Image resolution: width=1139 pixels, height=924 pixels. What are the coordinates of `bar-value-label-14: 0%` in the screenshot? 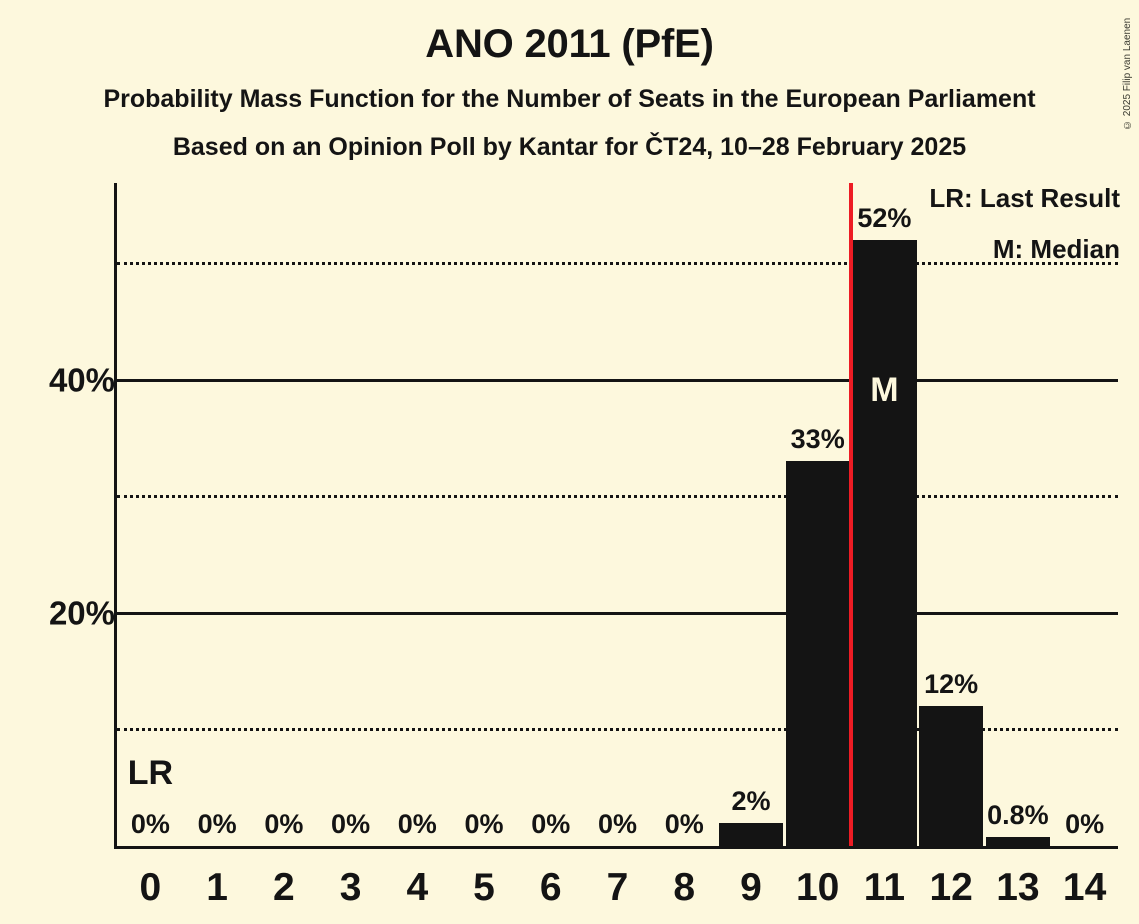 It's located at (1085, 824).